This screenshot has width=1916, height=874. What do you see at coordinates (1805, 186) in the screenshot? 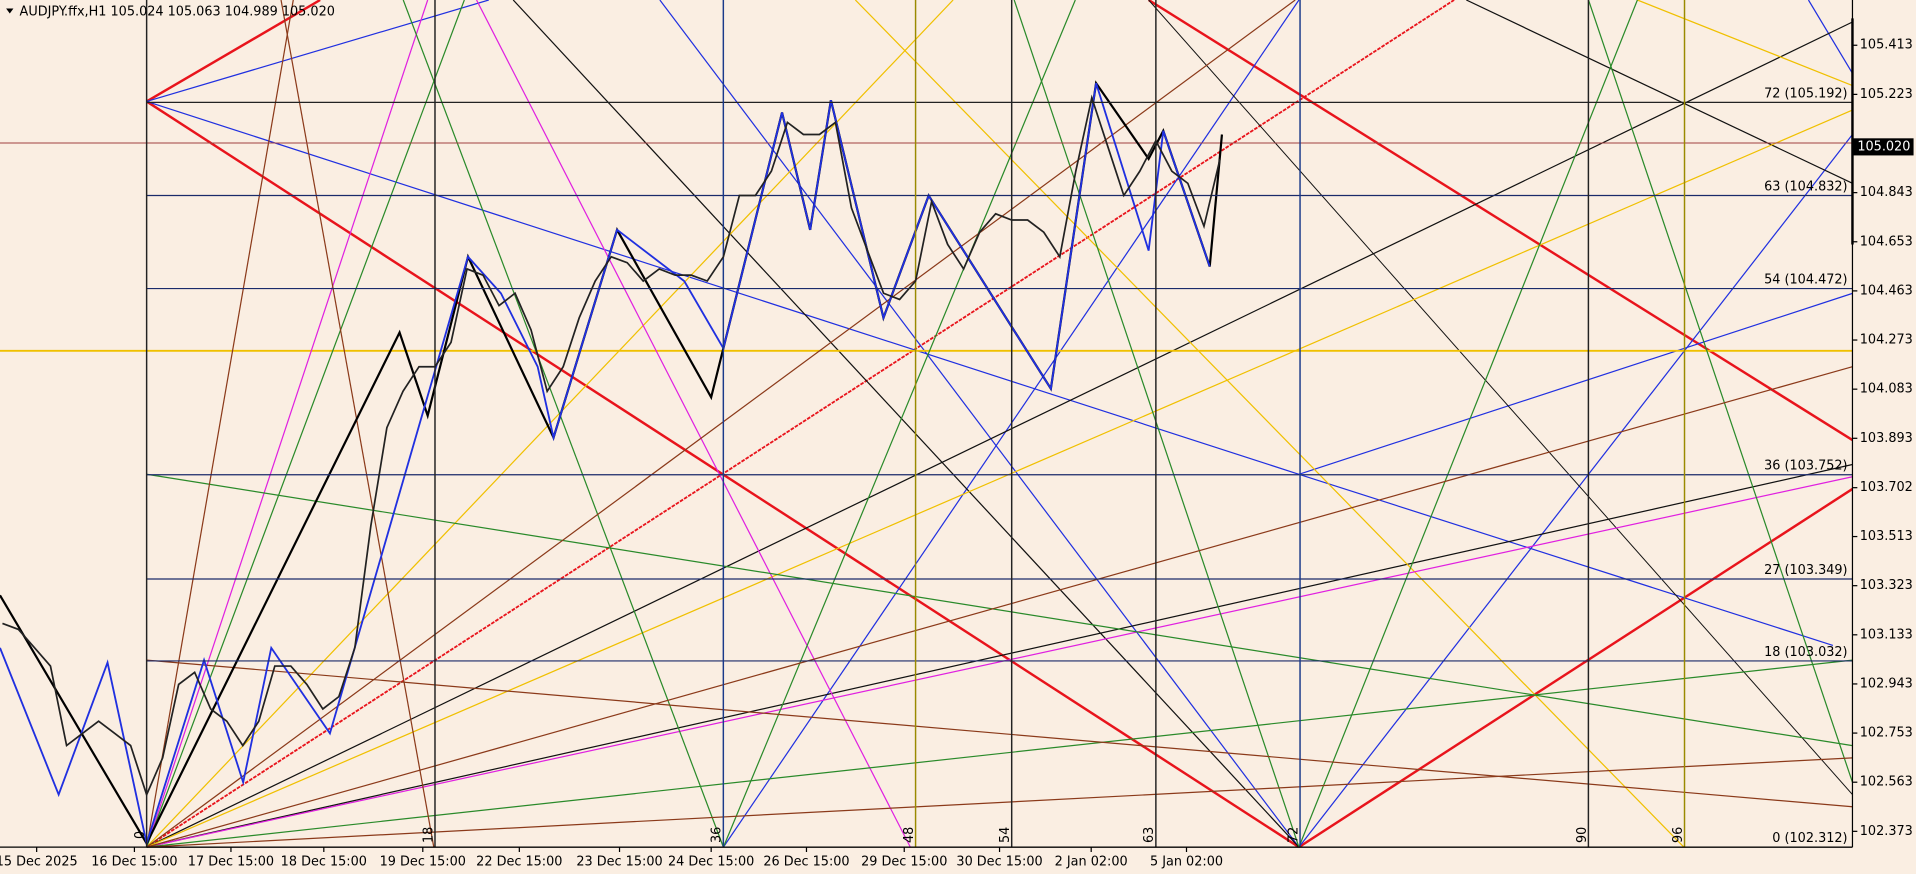
I see `level-label: 63 (104.832)` at bounding box center [1805, 186].